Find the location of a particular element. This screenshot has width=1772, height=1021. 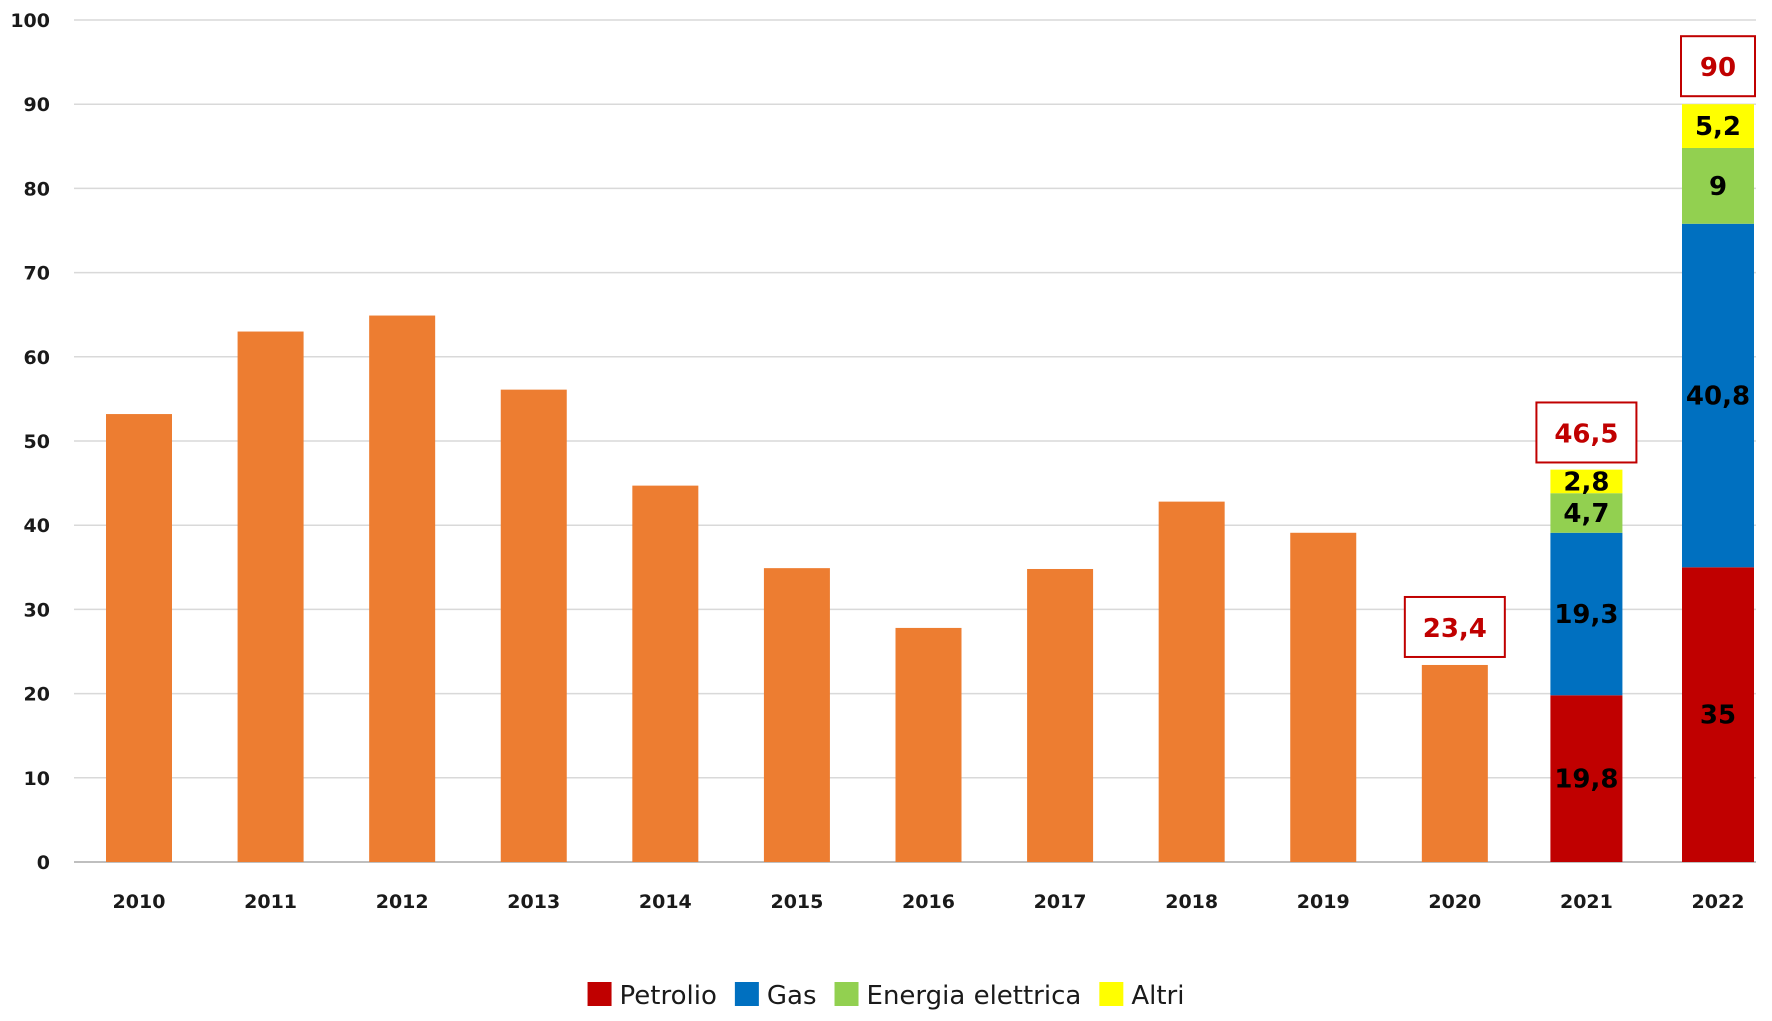

bar-2013 is located at coordinates (533, 625).